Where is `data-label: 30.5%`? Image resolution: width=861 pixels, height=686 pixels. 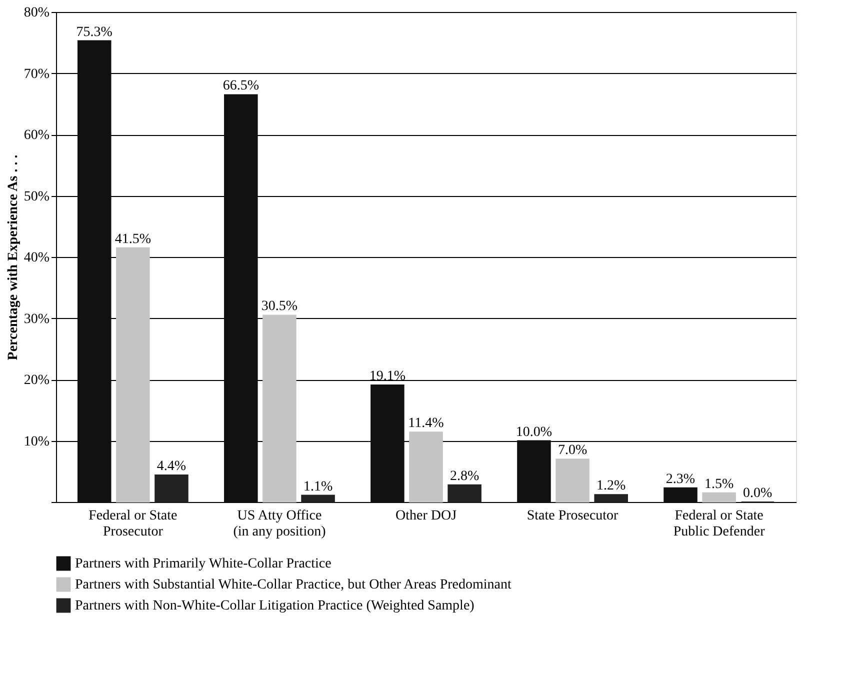 data-label: 30.5% is located at coordinates (279, 306).